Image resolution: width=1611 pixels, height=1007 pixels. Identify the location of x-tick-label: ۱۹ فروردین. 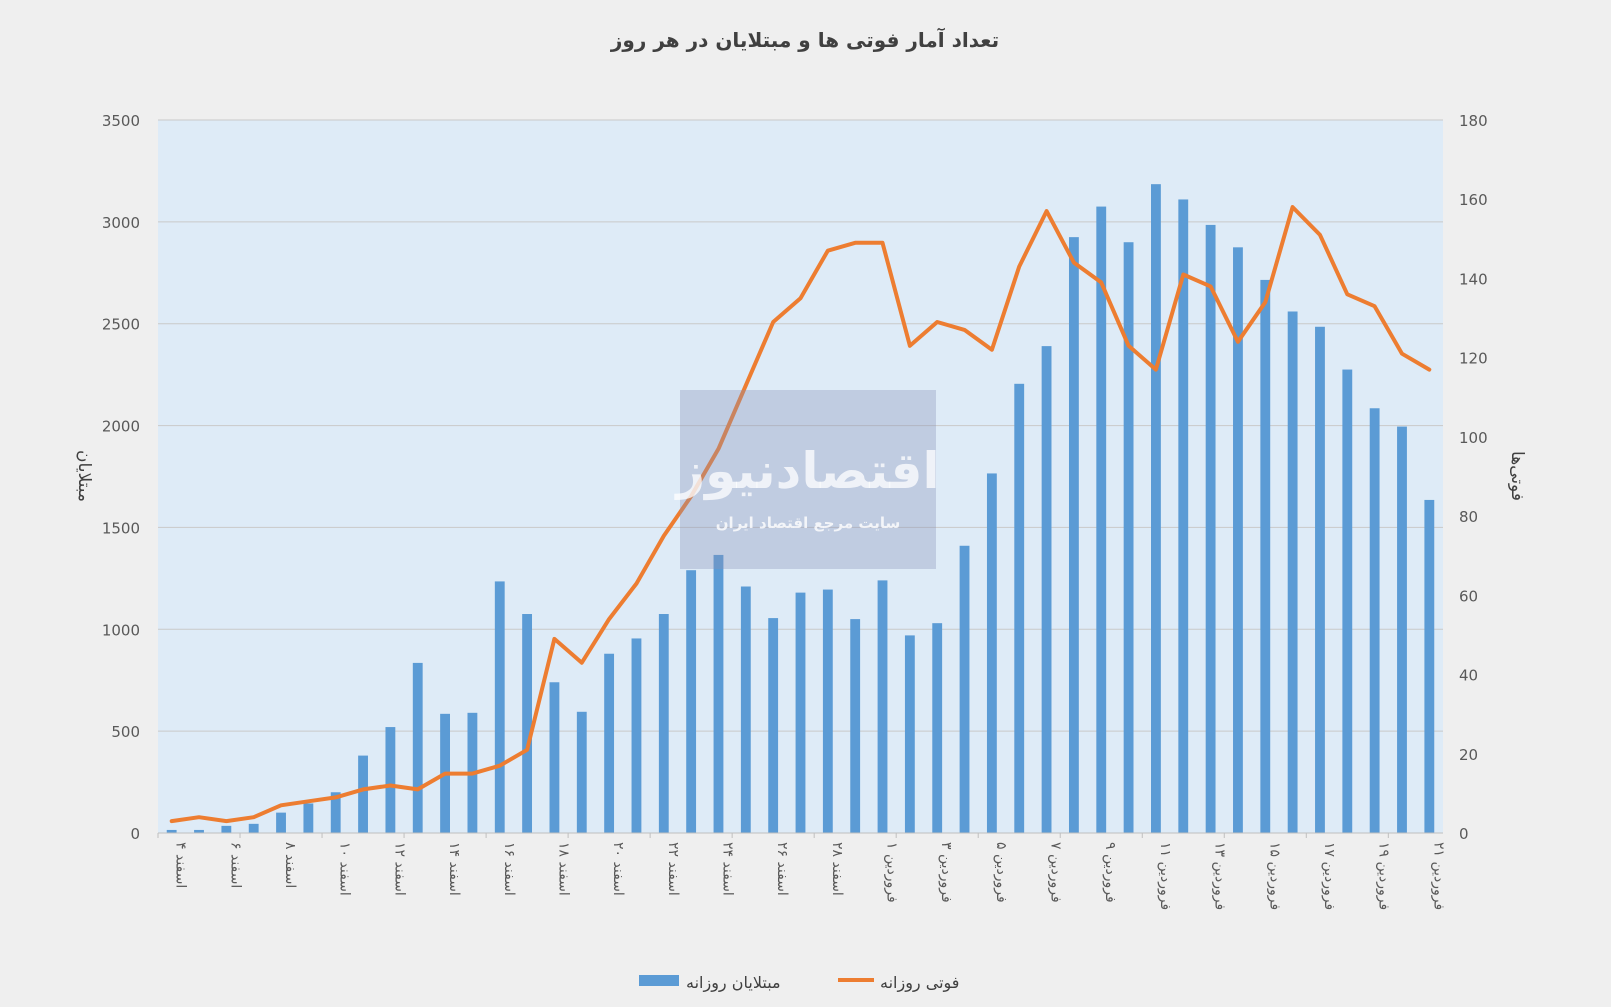
(1384, 876).